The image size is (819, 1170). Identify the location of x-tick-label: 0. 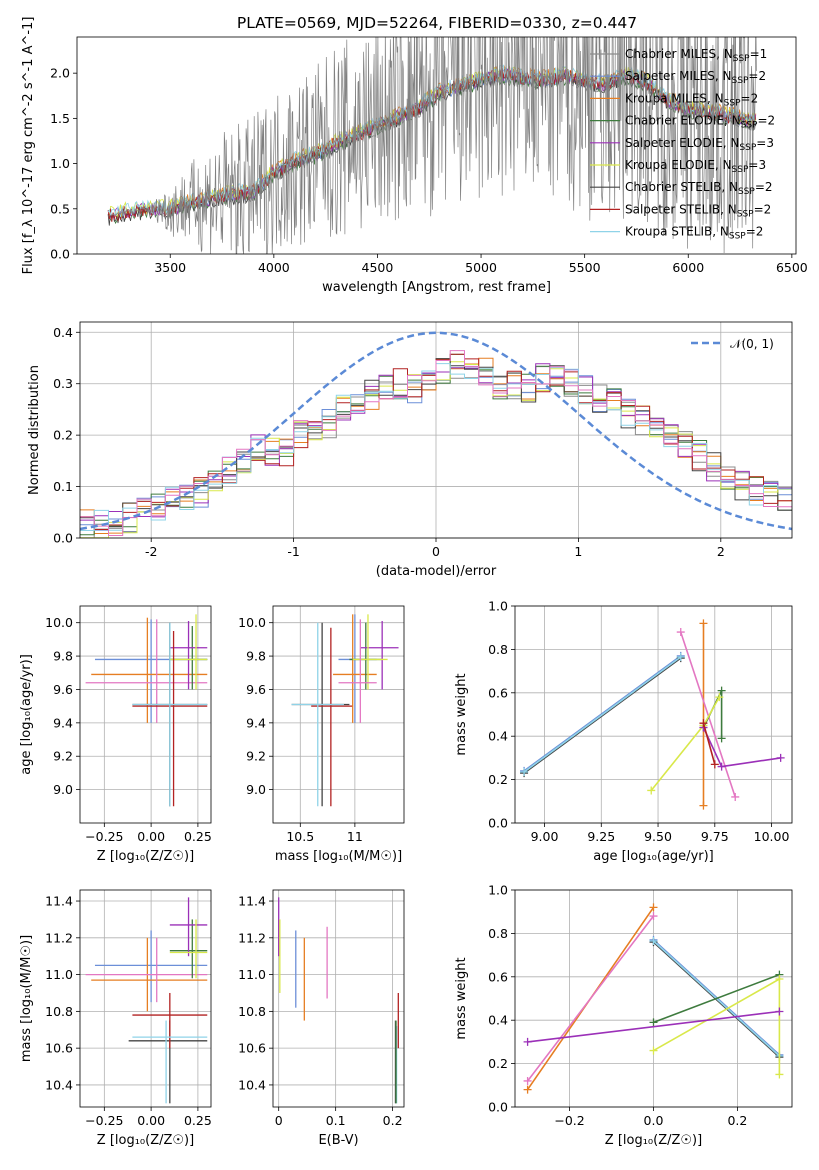
(436, 551).